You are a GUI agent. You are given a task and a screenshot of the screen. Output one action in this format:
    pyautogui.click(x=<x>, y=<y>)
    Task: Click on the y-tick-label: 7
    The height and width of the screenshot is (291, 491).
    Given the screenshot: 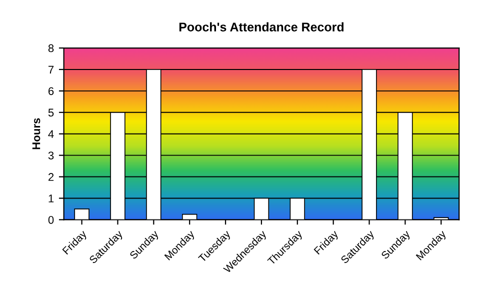 What is the action you would take?
    pyautogui.click(x=51, y=70)
    